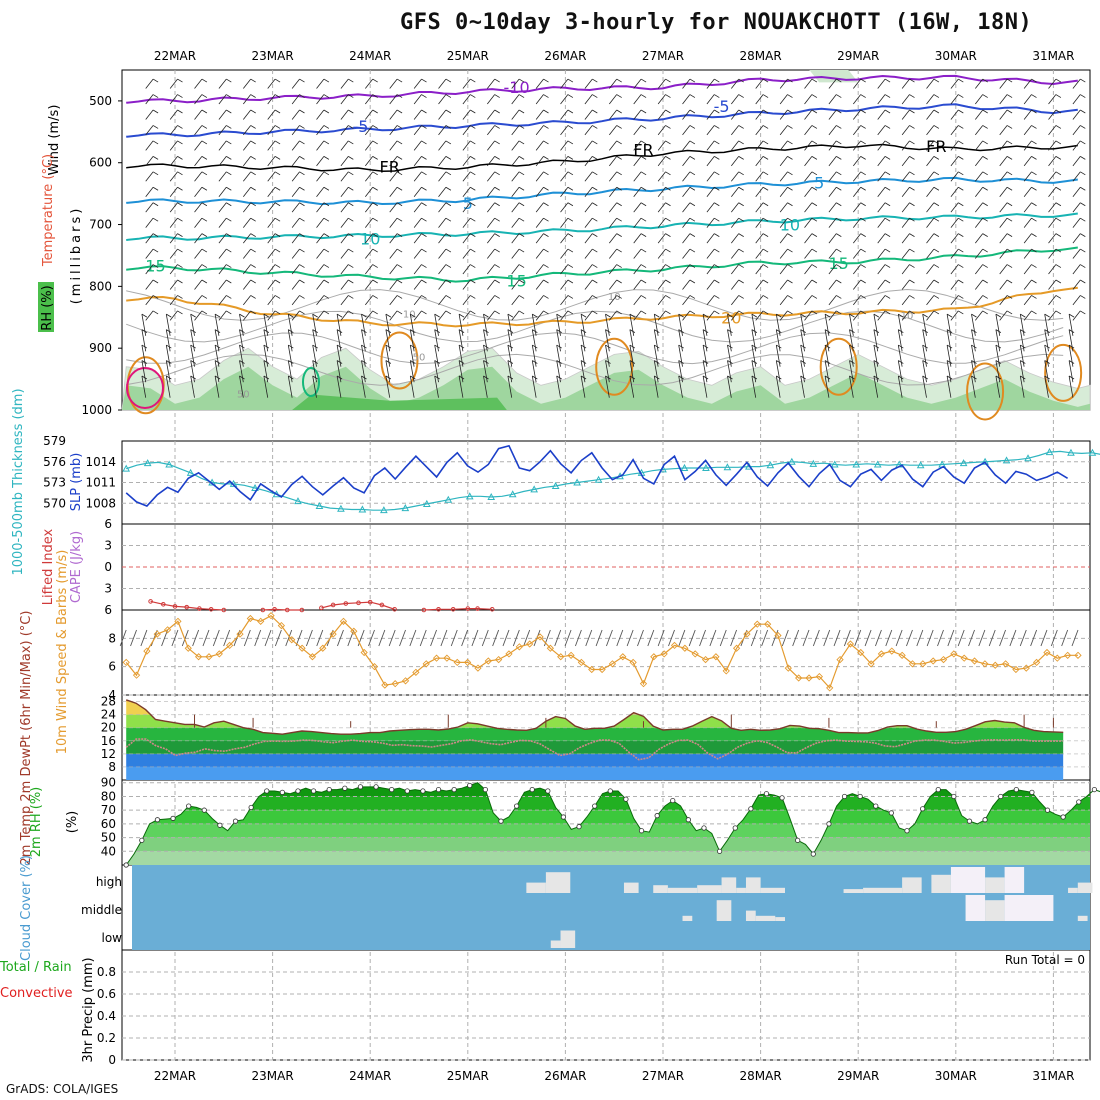  I want to click on lifted-index-marker, so click(394, 609).